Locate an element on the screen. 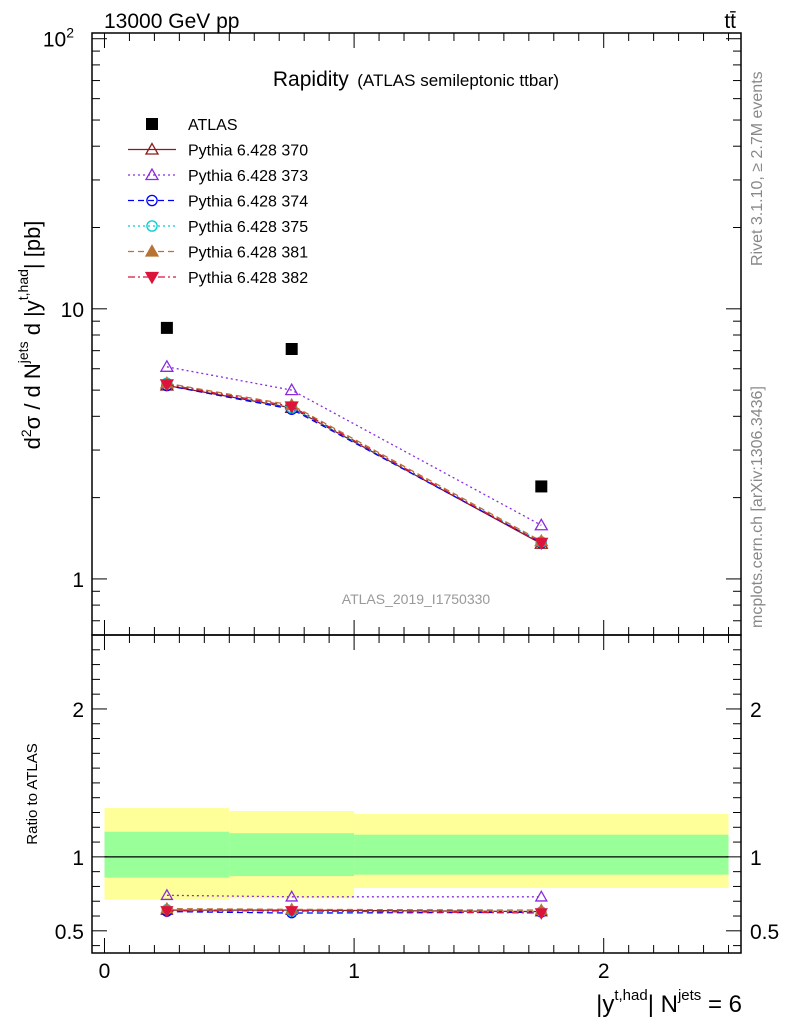  y-tick-label: 1 is located at coordinates (78, 580).